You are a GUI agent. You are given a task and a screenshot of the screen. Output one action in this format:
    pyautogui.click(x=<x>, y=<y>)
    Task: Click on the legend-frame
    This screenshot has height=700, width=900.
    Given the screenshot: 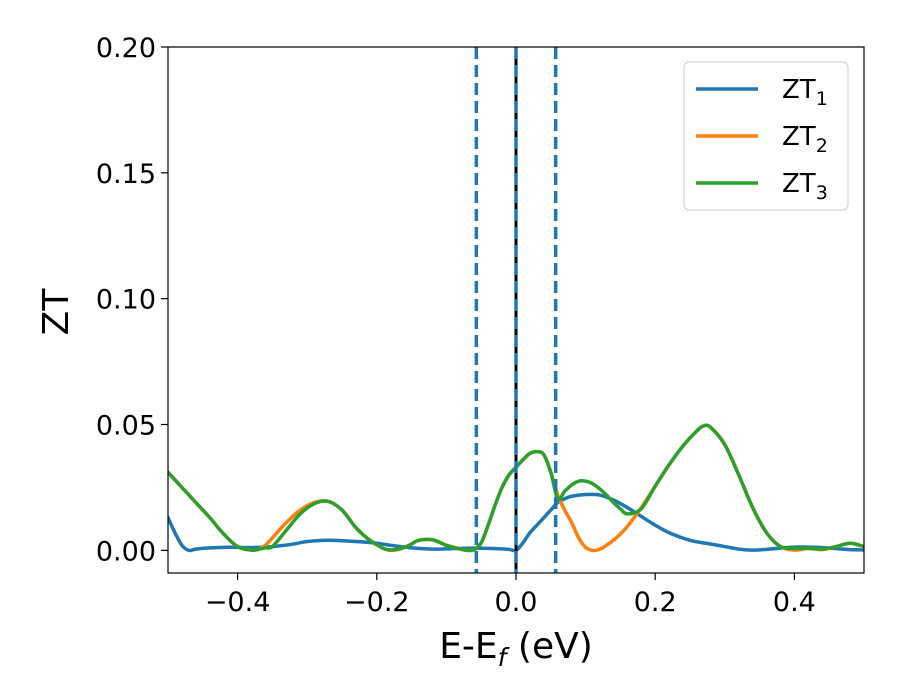 What is the action you would take?
    pyautogui.click(x=766, y=136)
    